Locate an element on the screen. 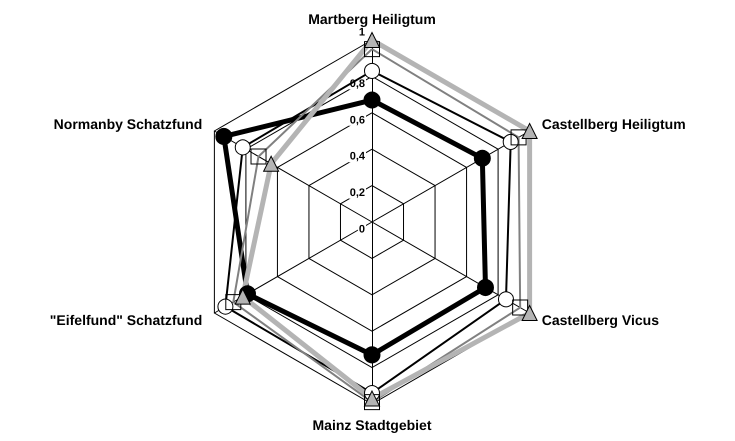 The height and width of the screenshot is (441, 735). y-tick-label: 1 is located at coordinates (361, 32).